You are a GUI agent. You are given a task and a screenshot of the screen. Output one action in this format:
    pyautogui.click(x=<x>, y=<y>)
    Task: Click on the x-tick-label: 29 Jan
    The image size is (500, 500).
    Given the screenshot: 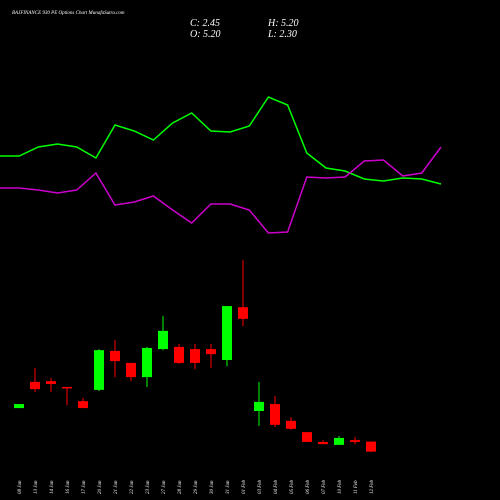 What is the action you would take?
    pyautogui.click(x=196, y=487)
    